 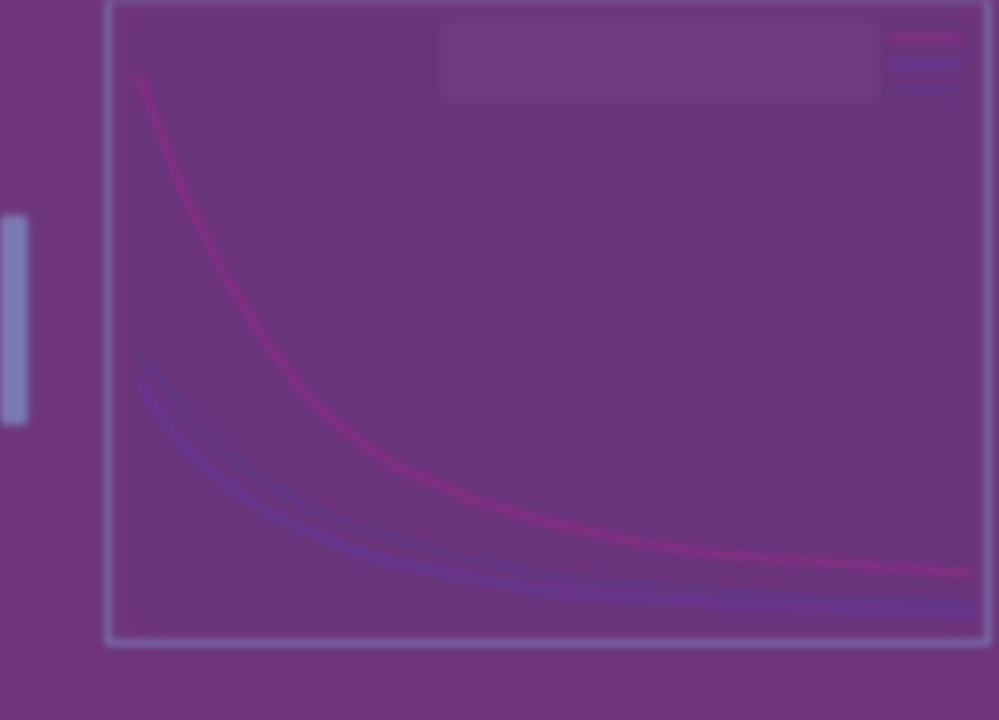 I want to click on legend, so click(x=700, y=61).